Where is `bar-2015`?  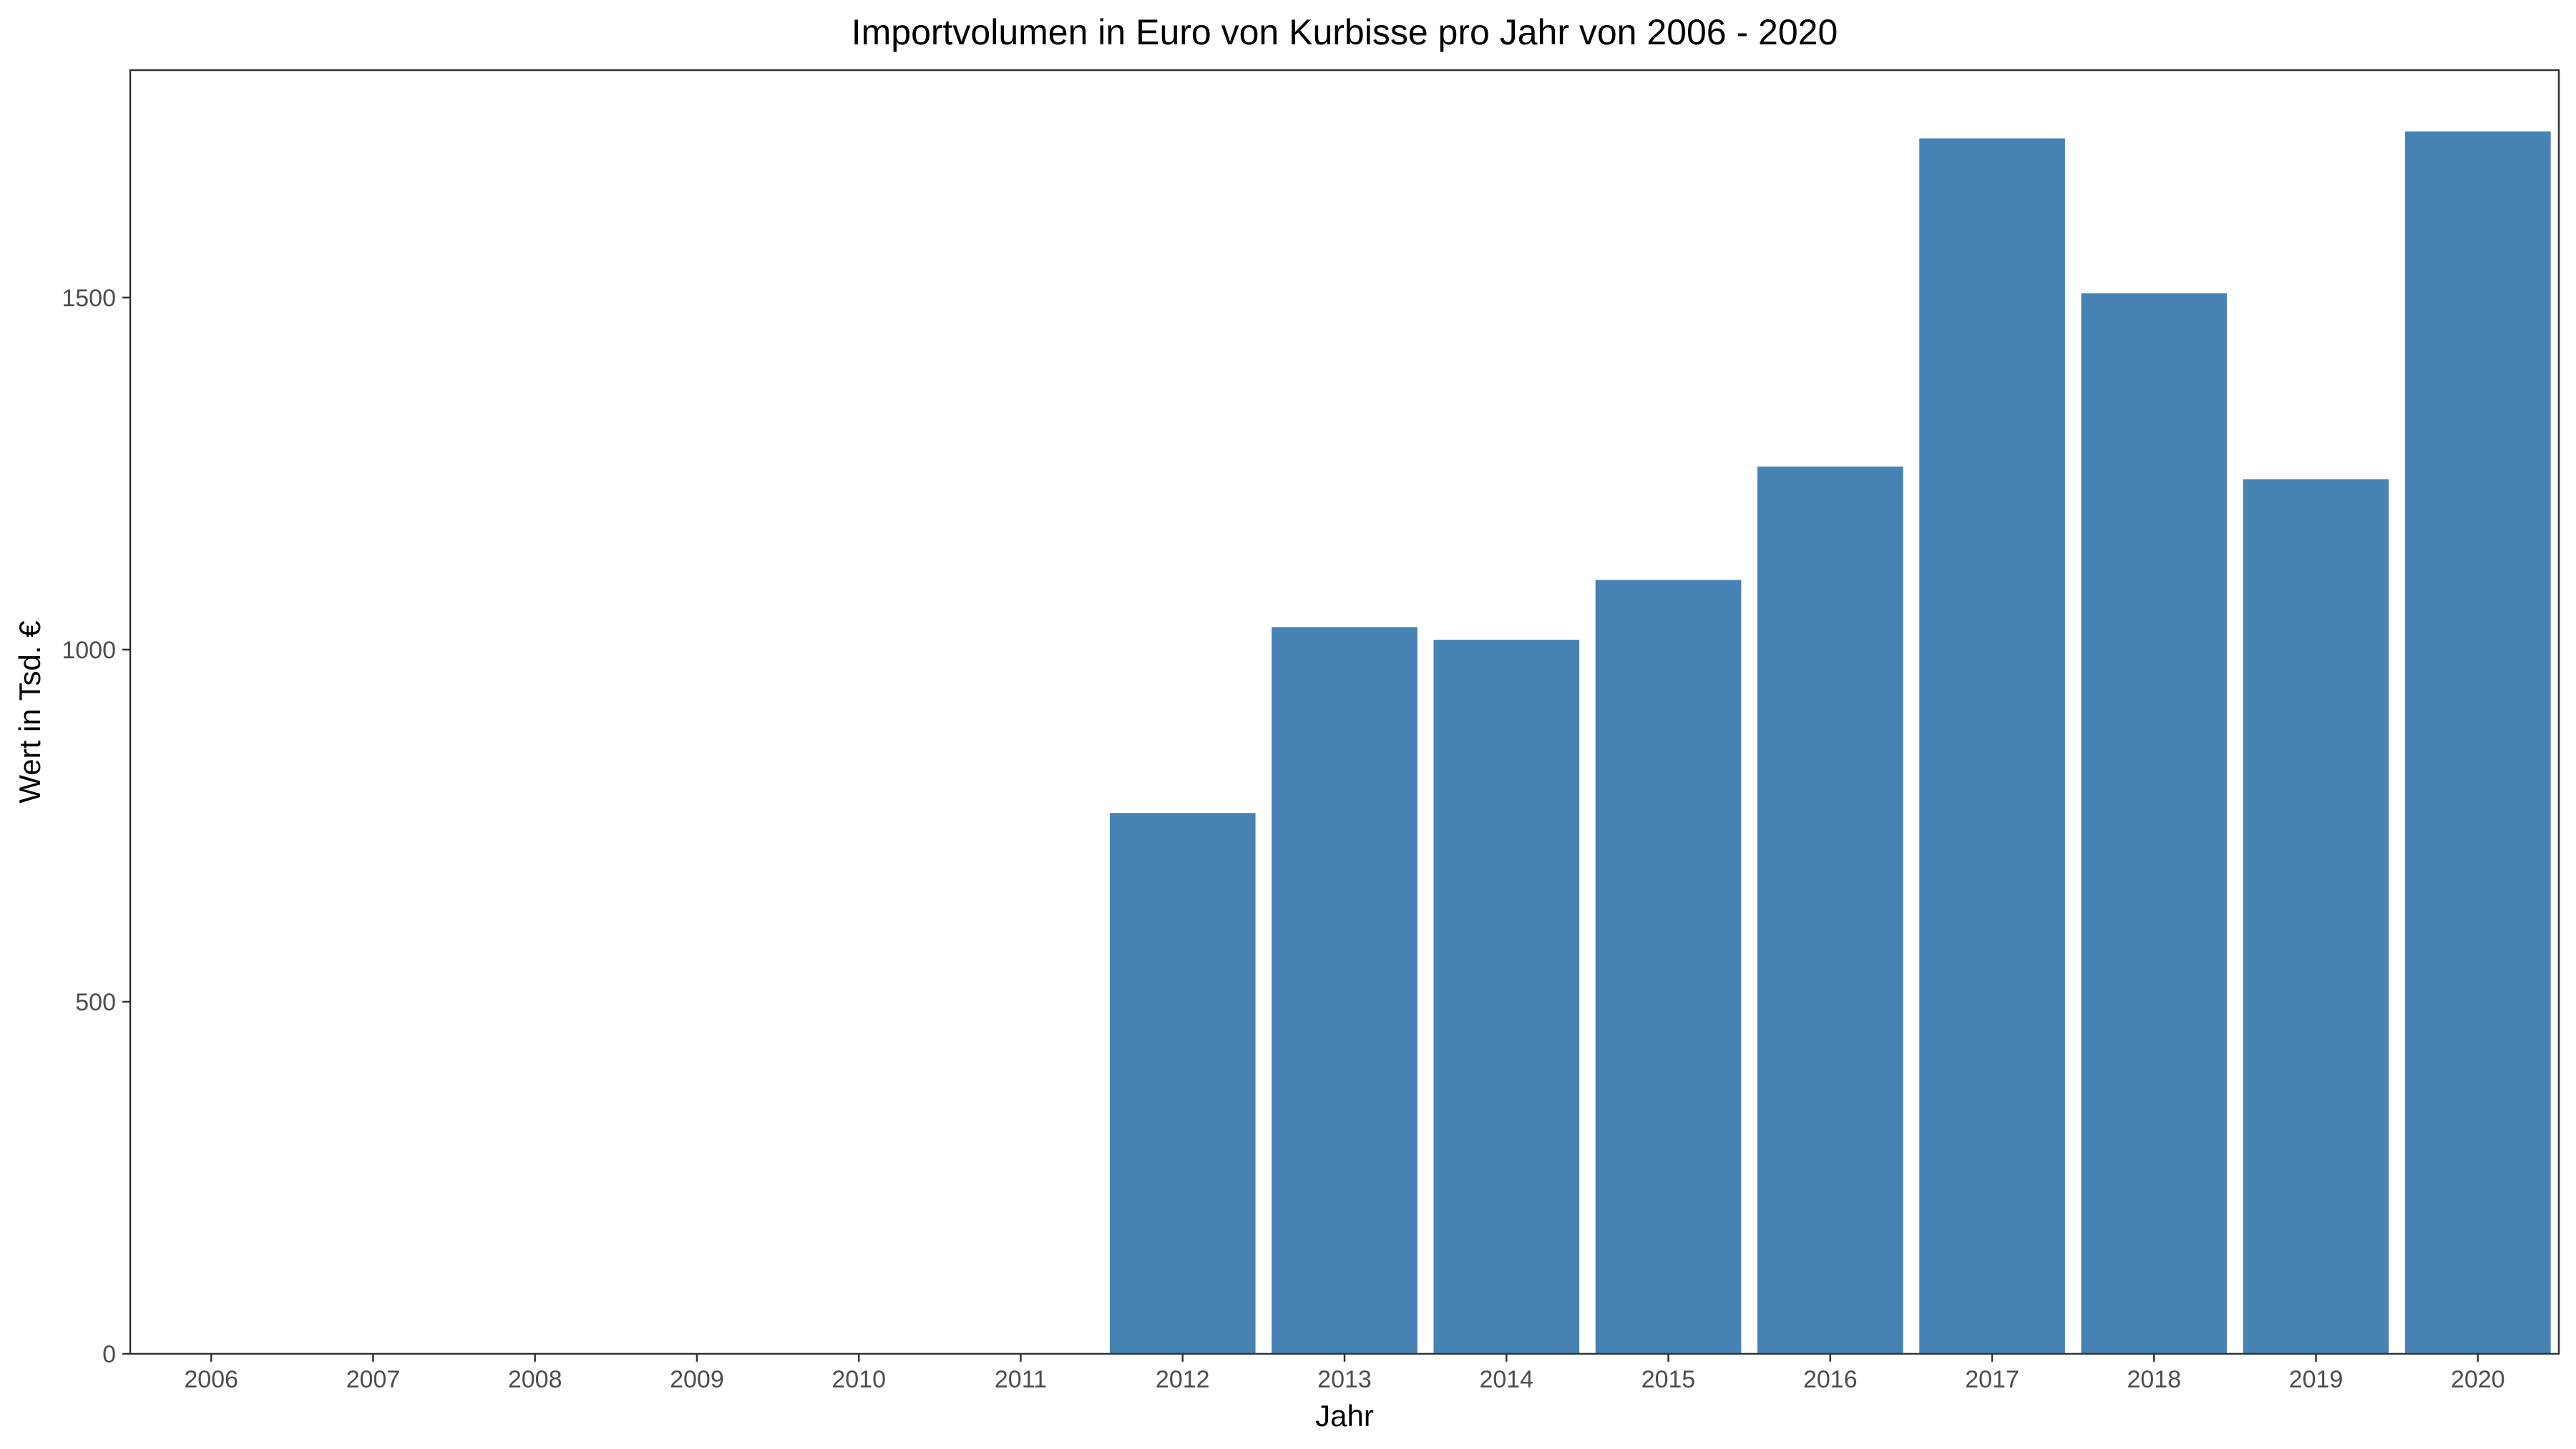
bar-2015 is located at coordinates (1669, 967).